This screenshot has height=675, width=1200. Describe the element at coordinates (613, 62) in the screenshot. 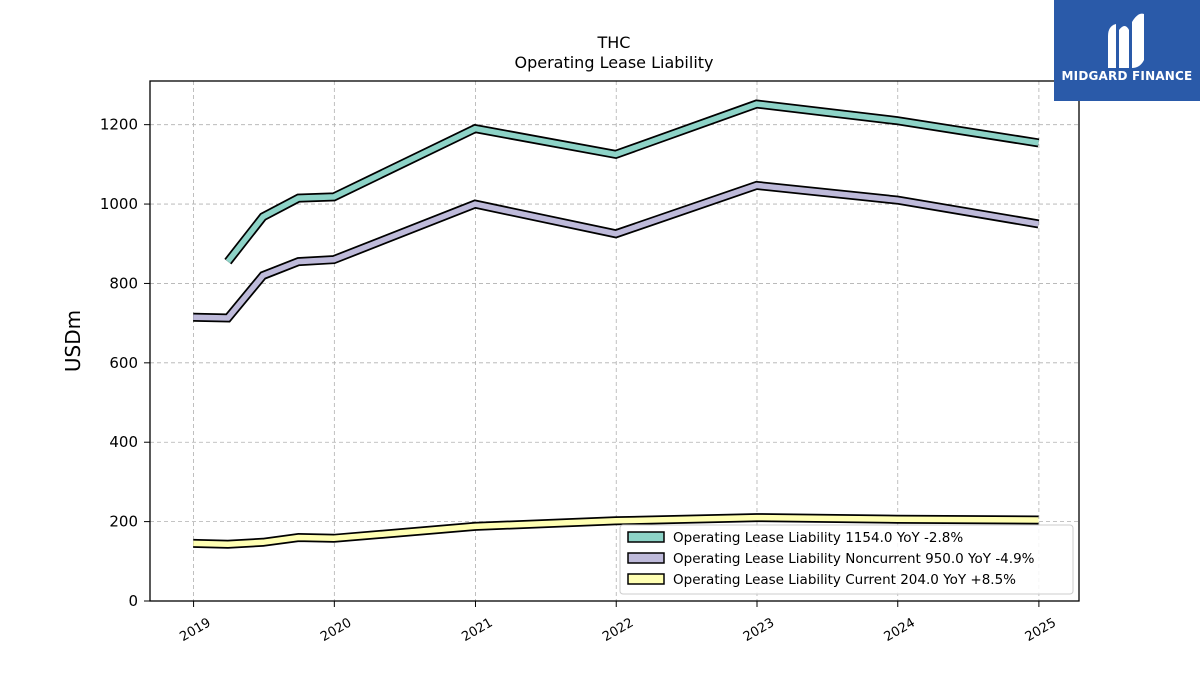

I see `chart-subtitle: Operating Lease Liability` at that location.